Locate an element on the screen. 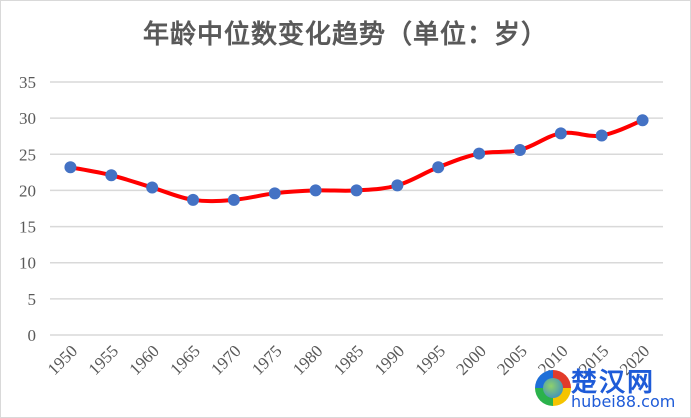  watermark: 楚汉网 hubei88.com is located at coordinates (610, 388).